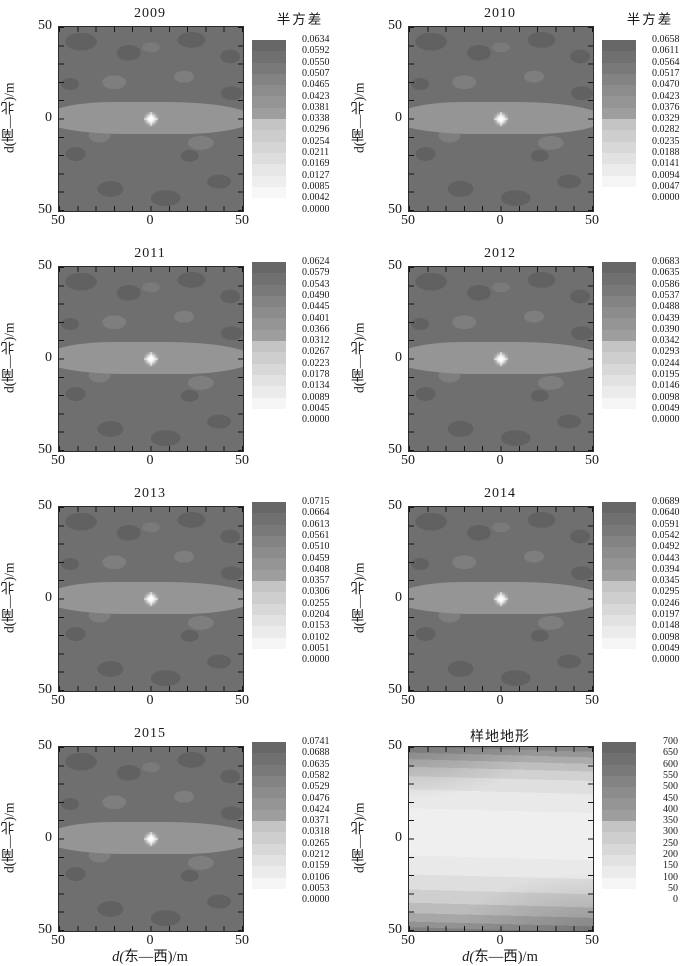 This screenshot has height=966, width=700. I want to click on colorbar-value: 0.0664, so click(316, 513).